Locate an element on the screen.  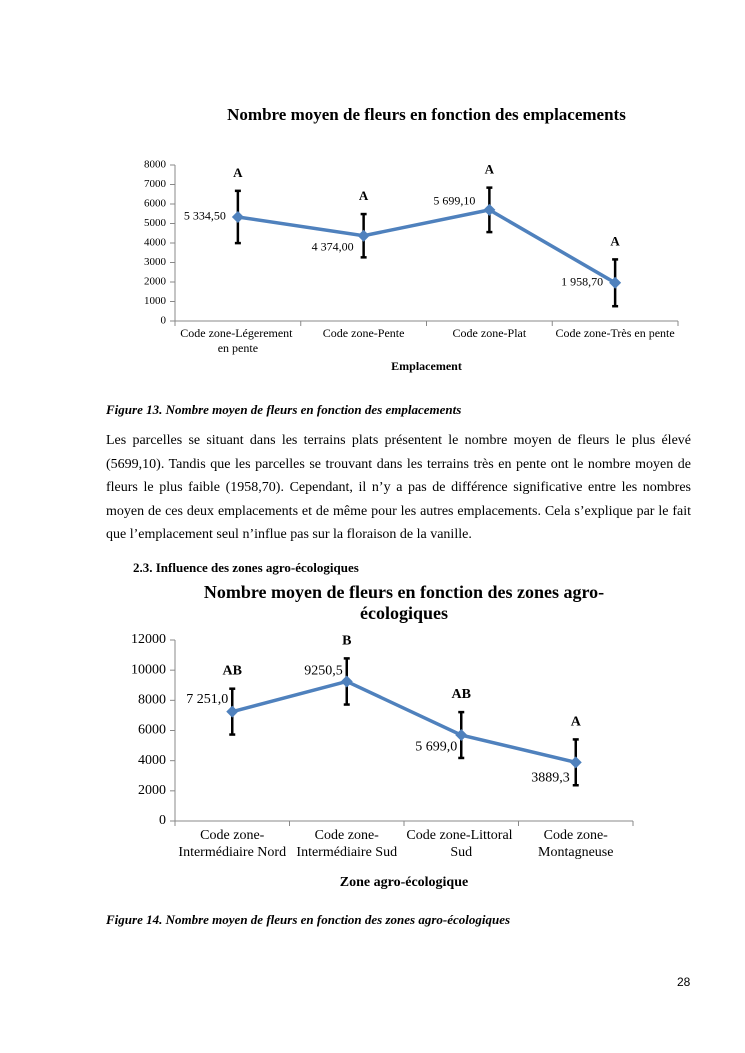
y-tick-label: 3000 is located at coordinates (155, 262).